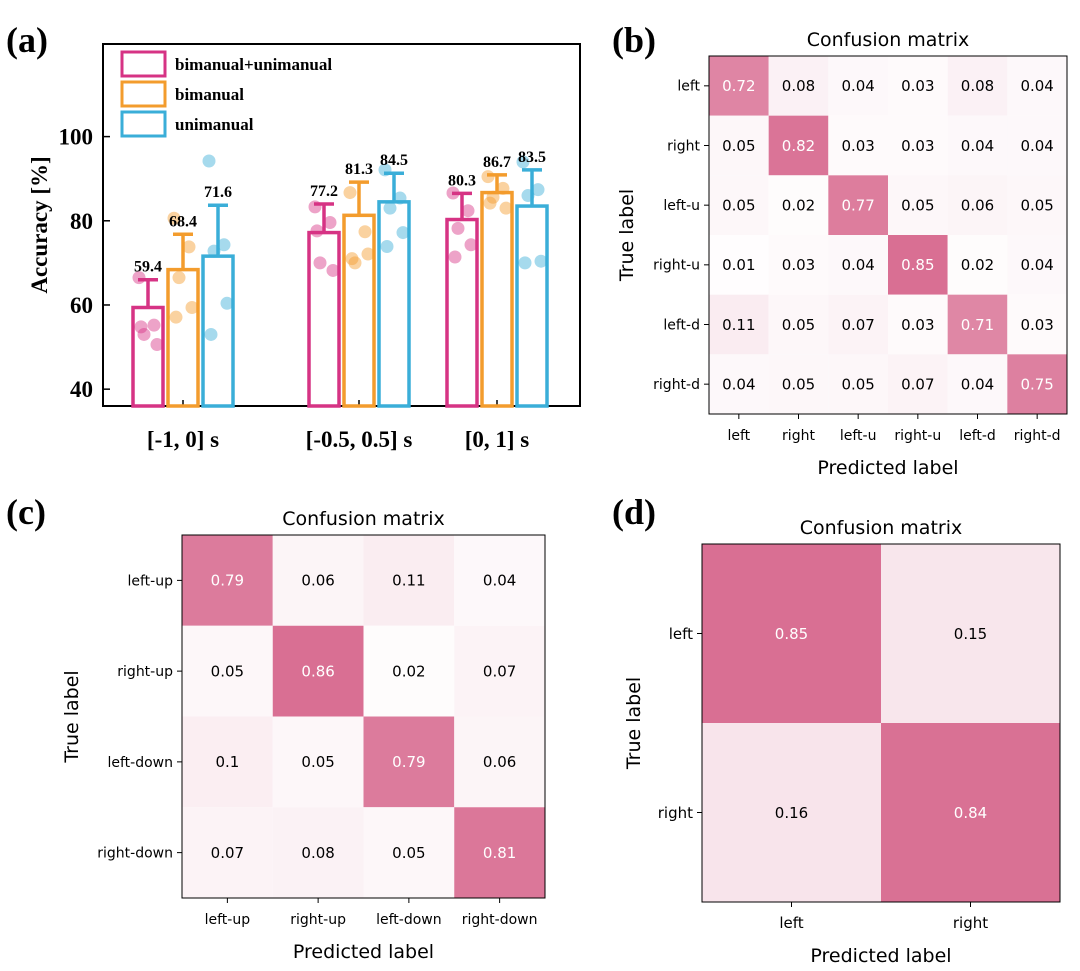  What do you see at coordinates (532, 157) in the screenshot?
I see `value-label: 83.5` at bounding box center [532, 157].